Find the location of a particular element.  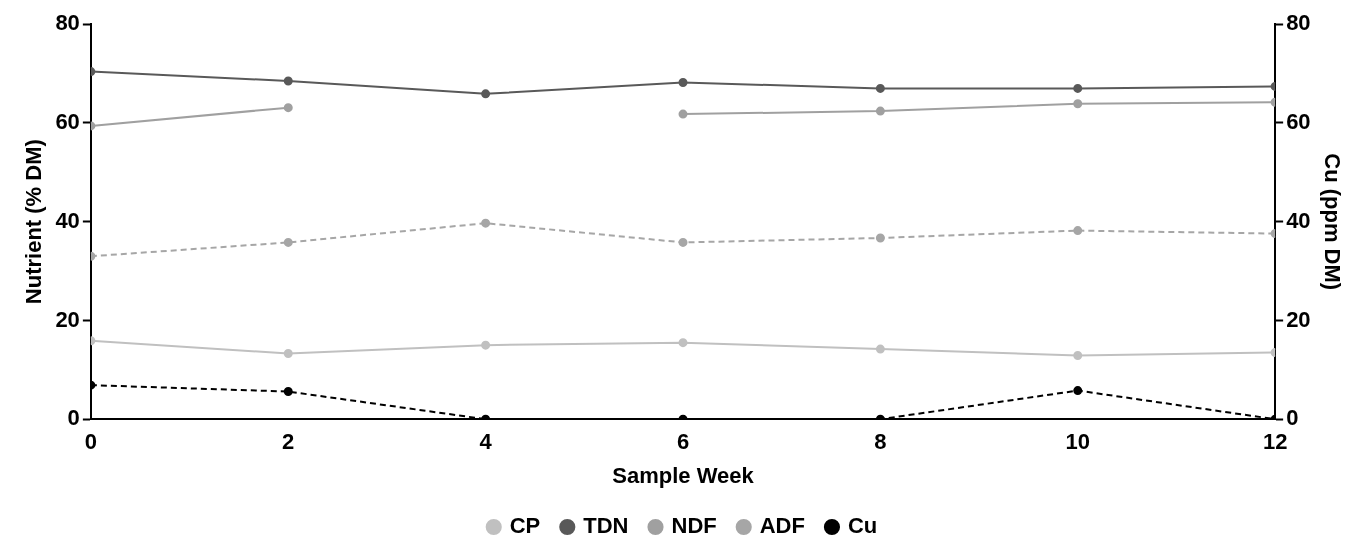

legend-label: ADF is located at coordinates (782, 526).